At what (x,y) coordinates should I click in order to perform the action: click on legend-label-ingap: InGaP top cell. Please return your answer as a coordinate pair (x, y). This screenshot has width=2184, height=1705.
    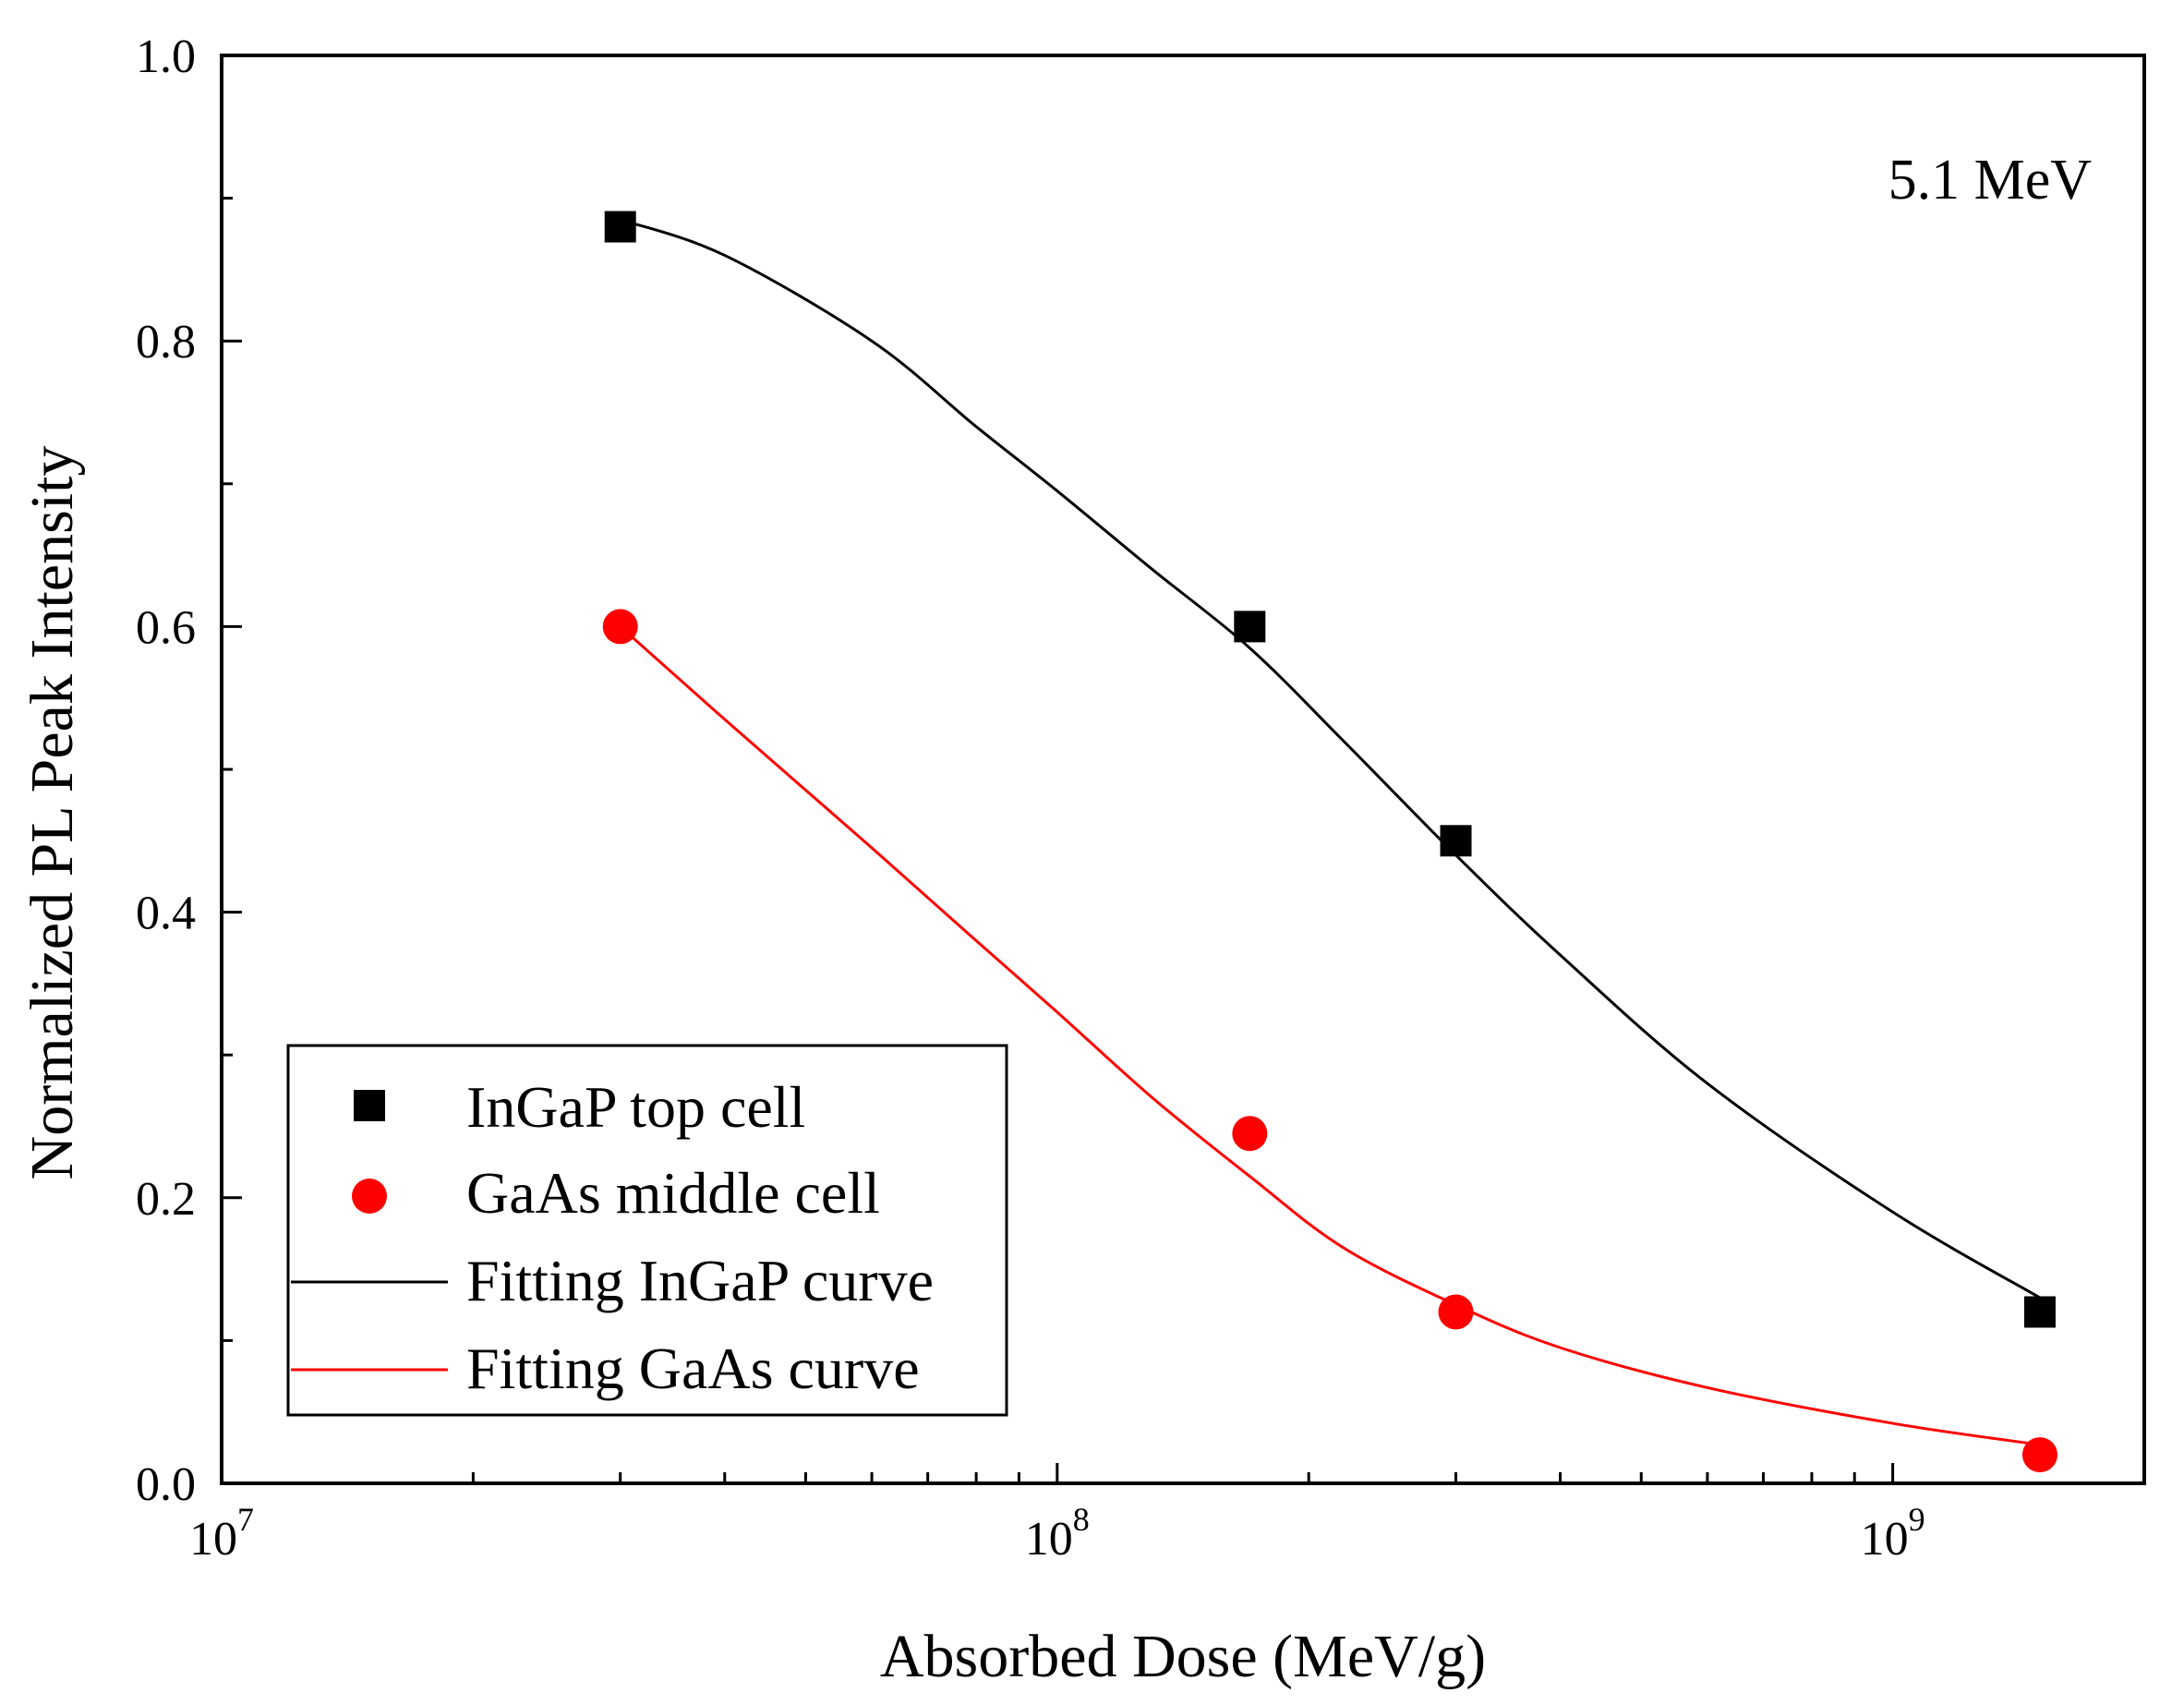
    Looking at the image, I should click on (635, 1107).